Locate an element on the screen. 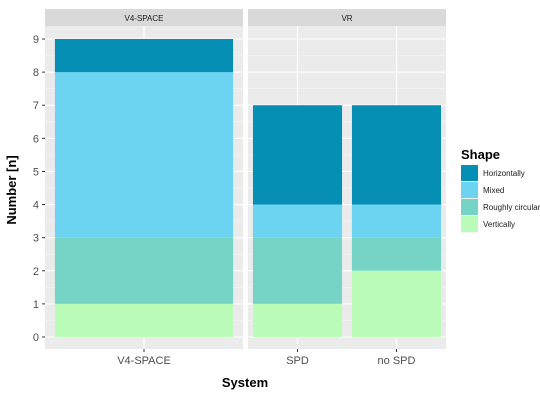  legend-label: Vertically is located at coordinates (499, 224).